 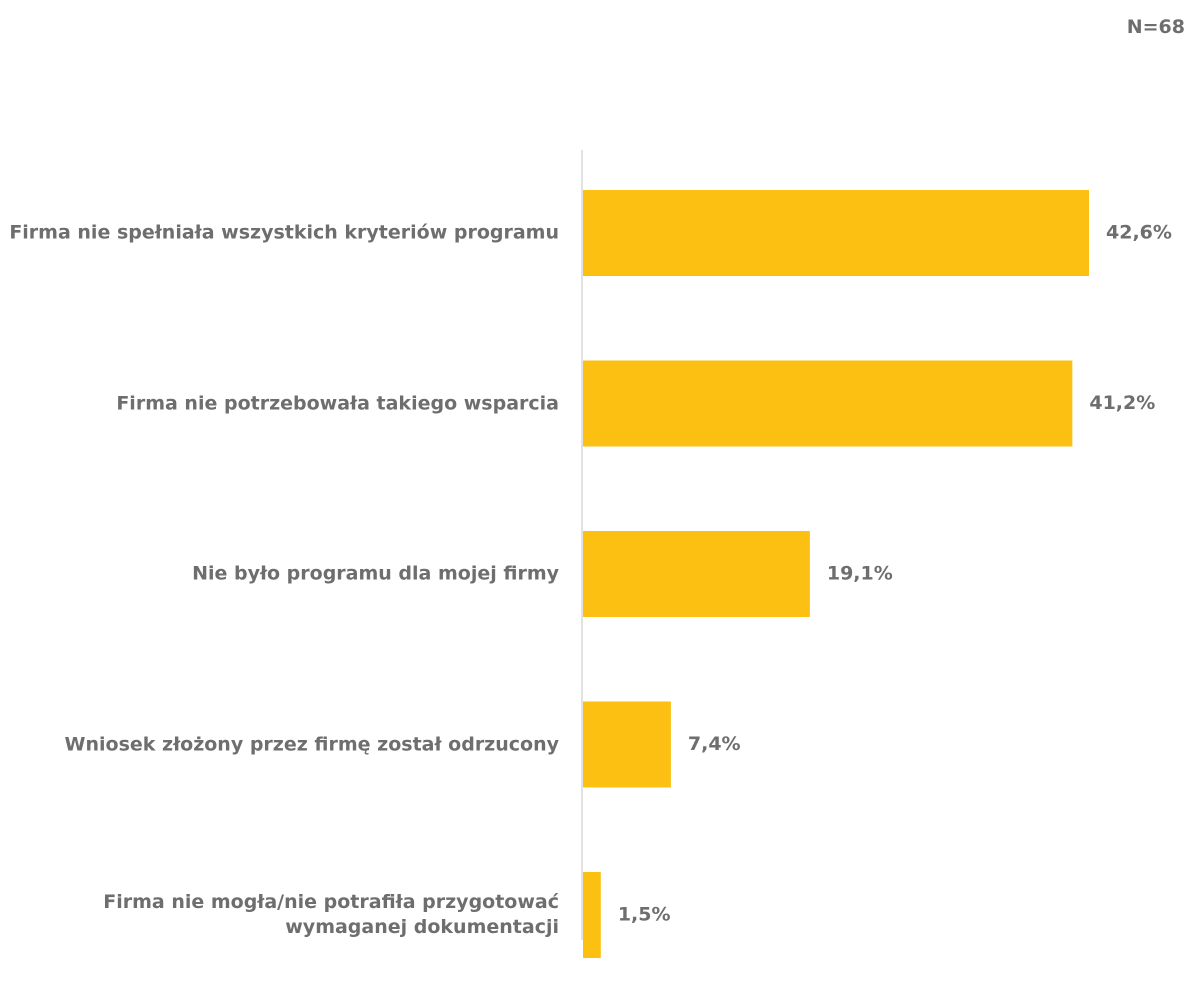 I want to click on sample-size-label: N=68, so click(x=1155, y=27).